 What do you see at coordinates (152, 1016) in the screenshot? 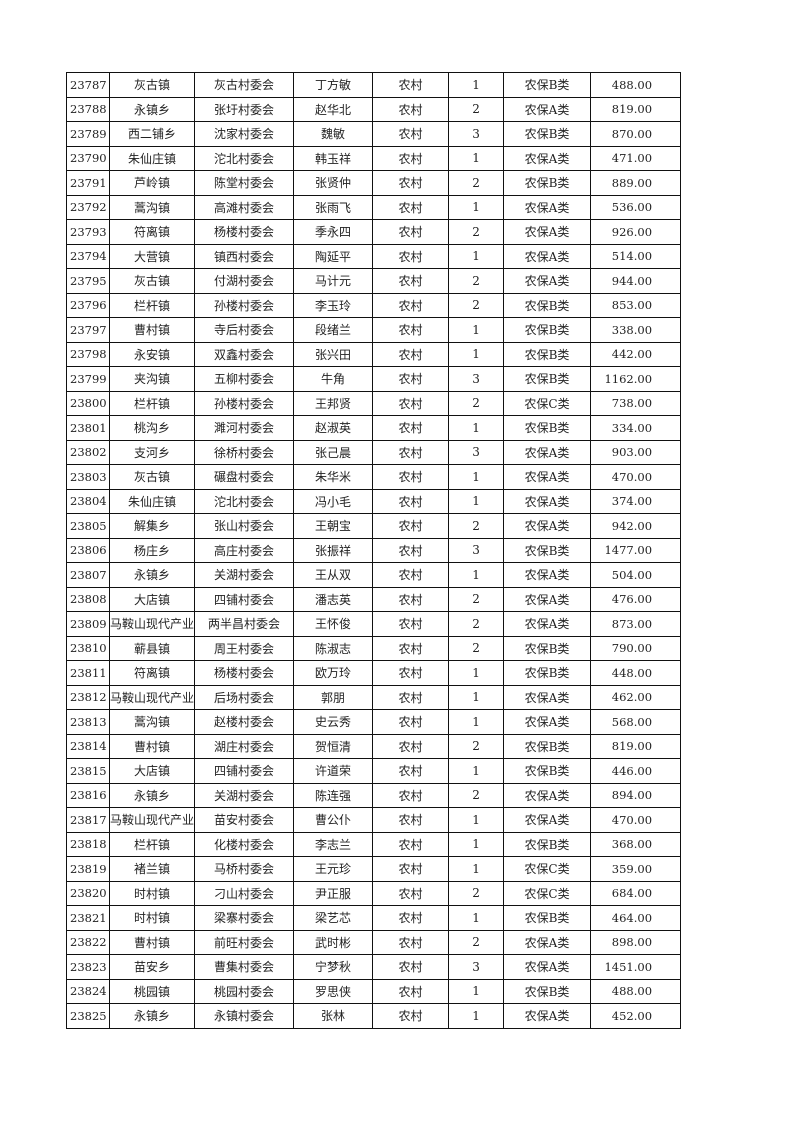
I see `town-cell: 永镇乡` at bounding box center [152, 1016].